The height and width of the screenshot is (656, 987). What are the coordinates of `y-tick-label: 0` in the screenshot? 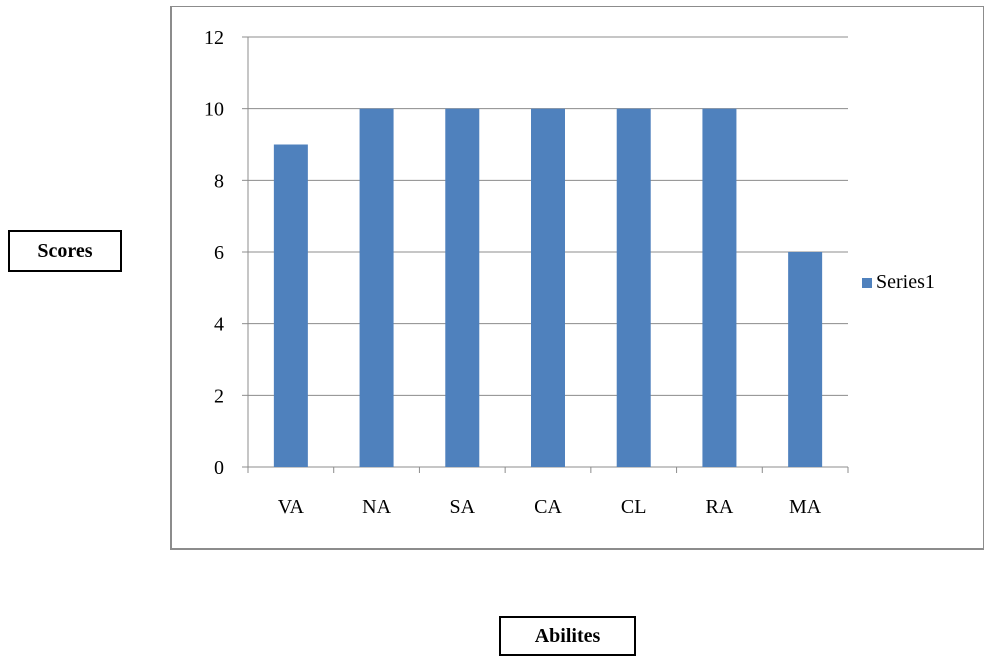 It's located at (219, 468).